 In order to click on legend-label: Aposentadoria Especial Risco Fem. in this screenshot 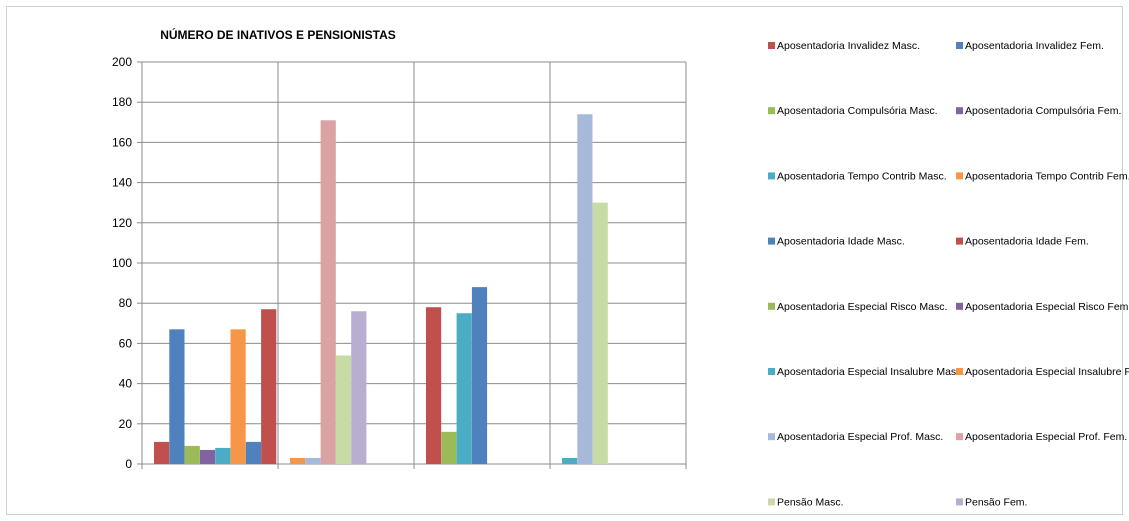, I will do `click(1047, 307)`.